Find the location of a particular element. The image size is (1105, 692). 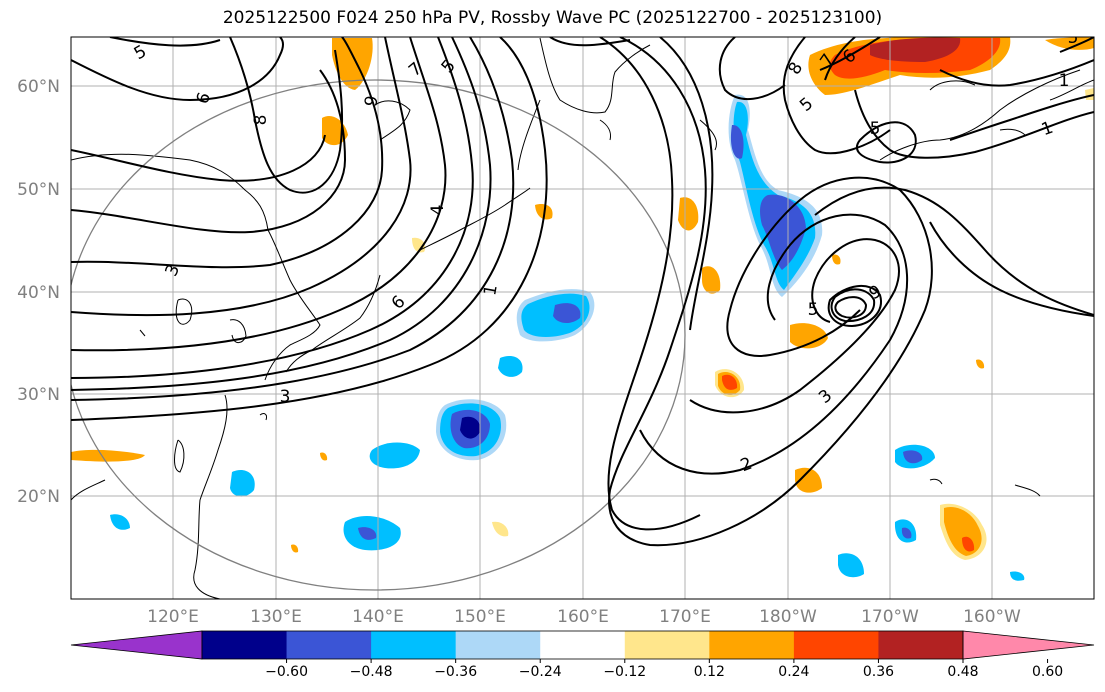

lat-label-30n: 30°N is located at coordinates (38, 395).